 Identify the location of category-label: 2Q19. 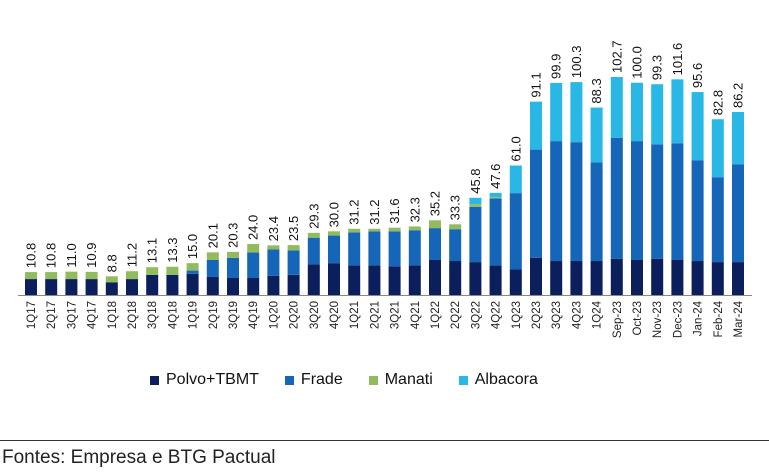
(214, 315).